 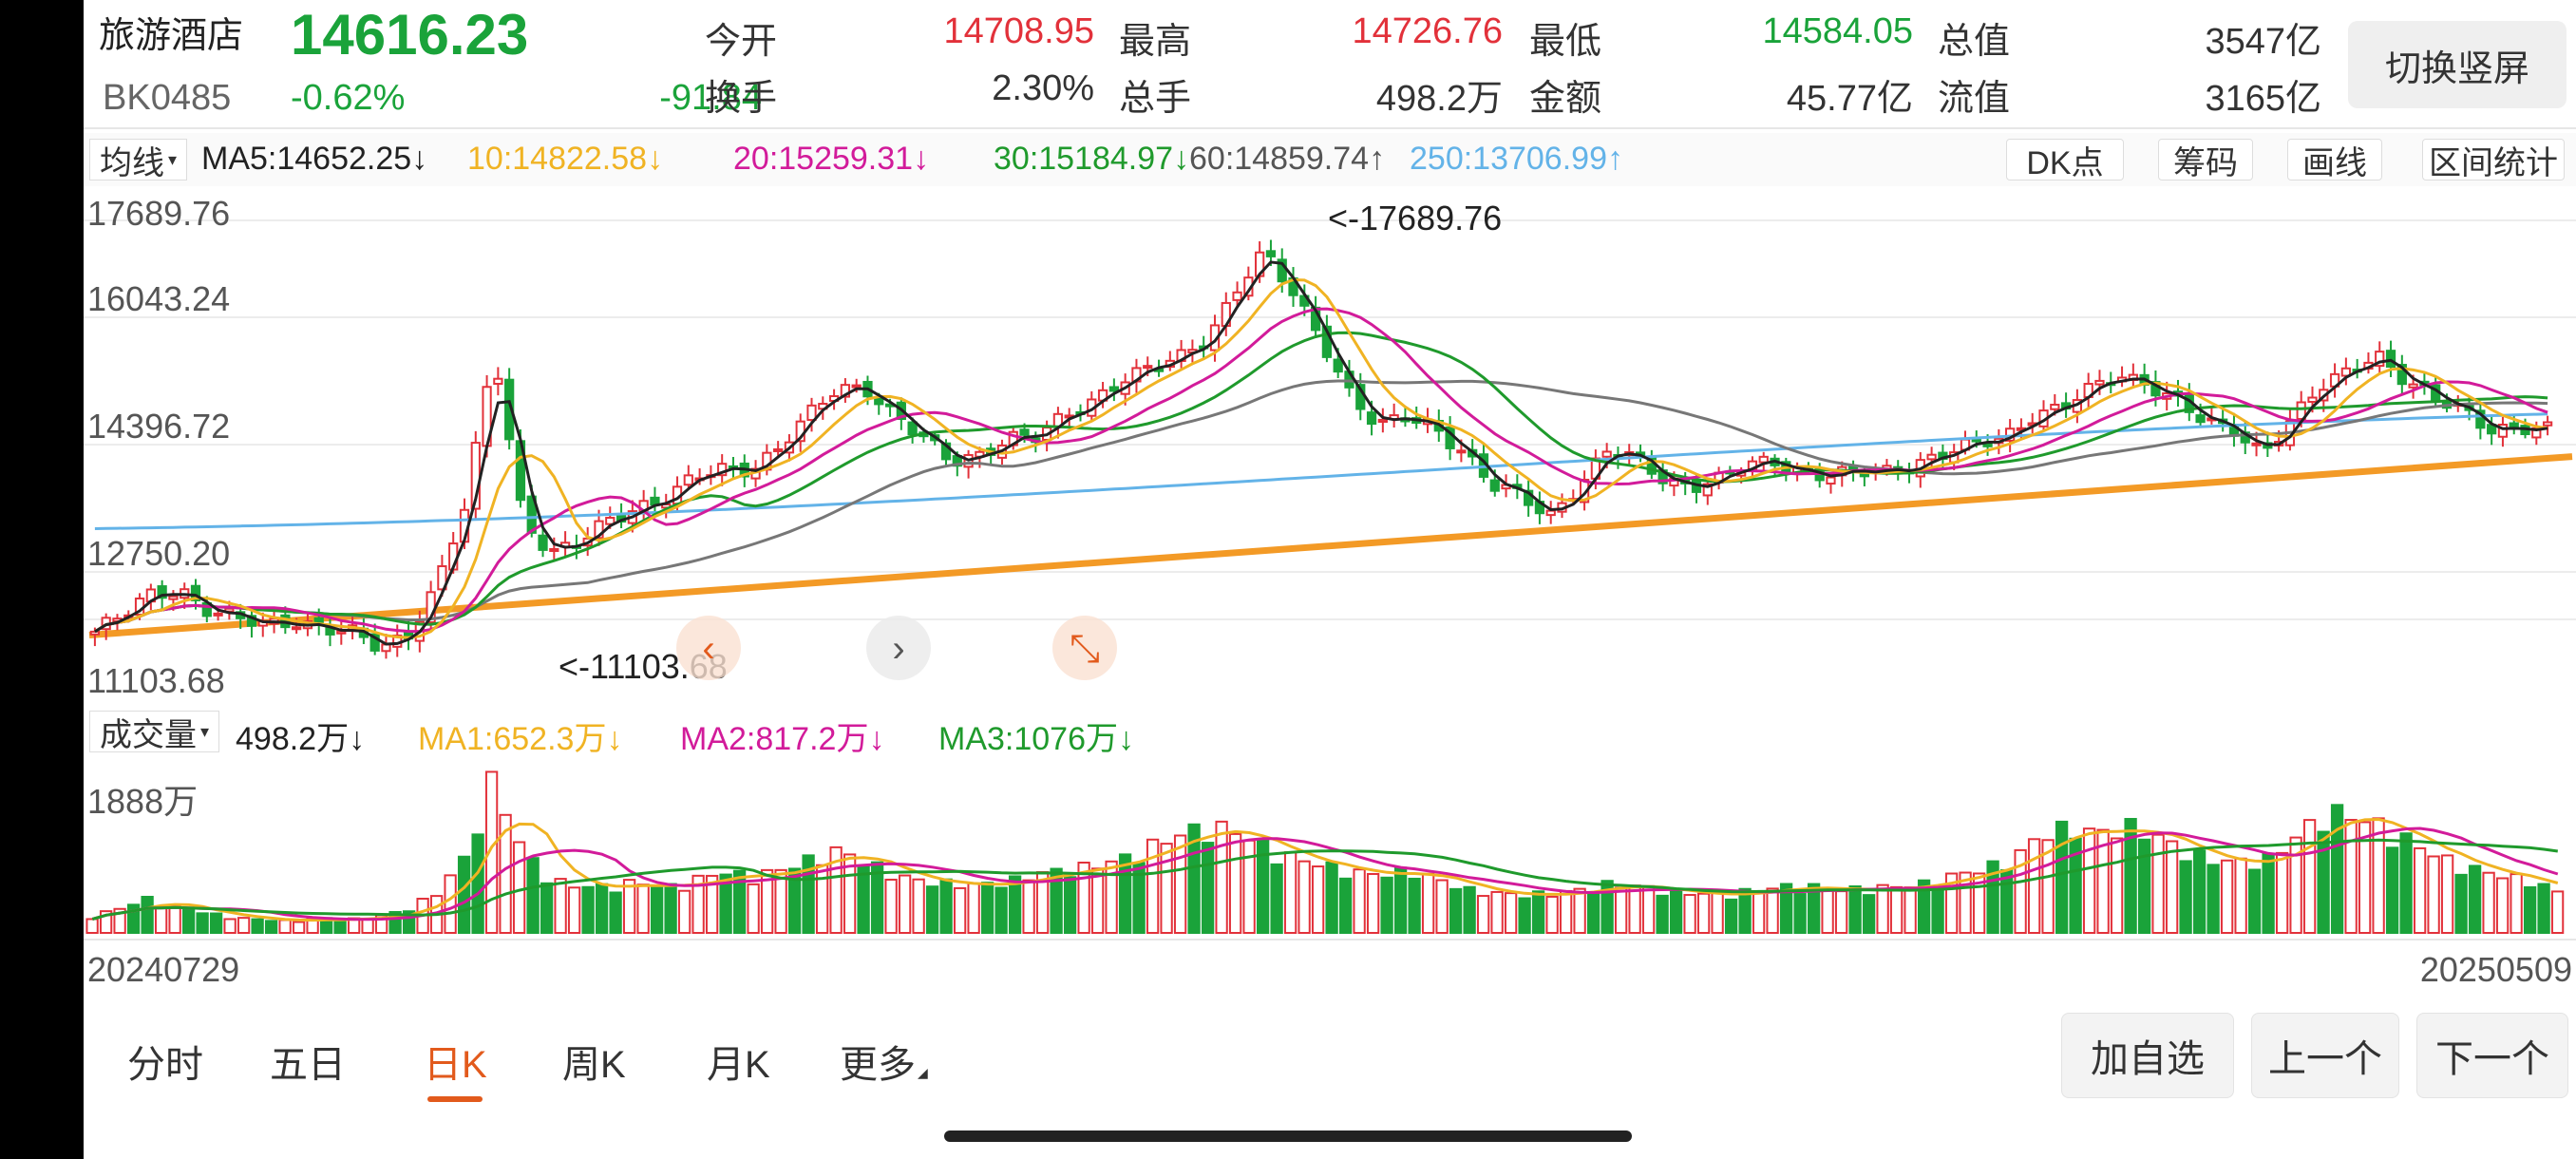 I want to click on home-indicator, so click(x=1288, y=1136).